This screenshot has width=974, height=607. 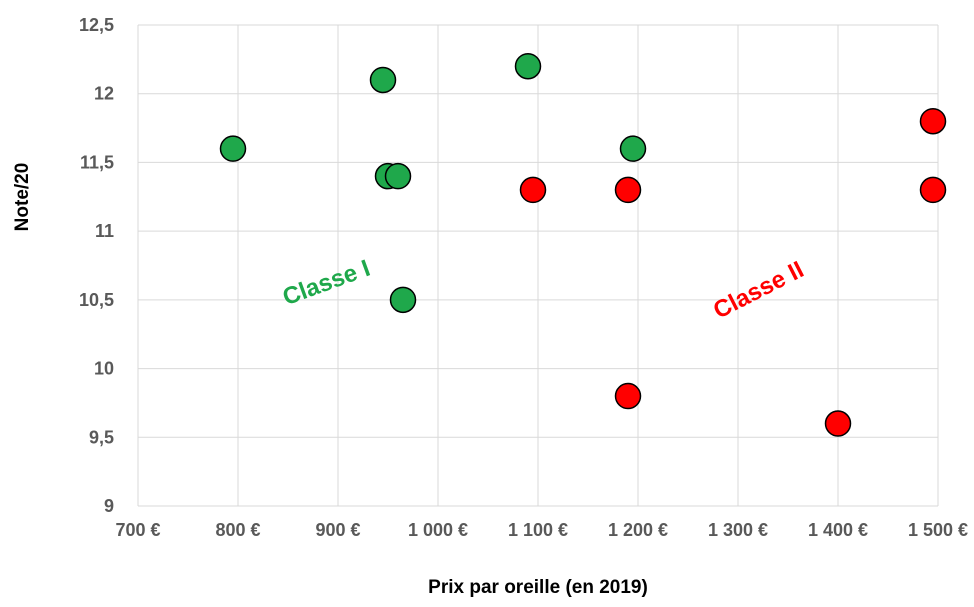 What do you see at coordinates (109, 506) in the screenshot?
I see `y-tick-label: 9` at bounding box center [109, 506].